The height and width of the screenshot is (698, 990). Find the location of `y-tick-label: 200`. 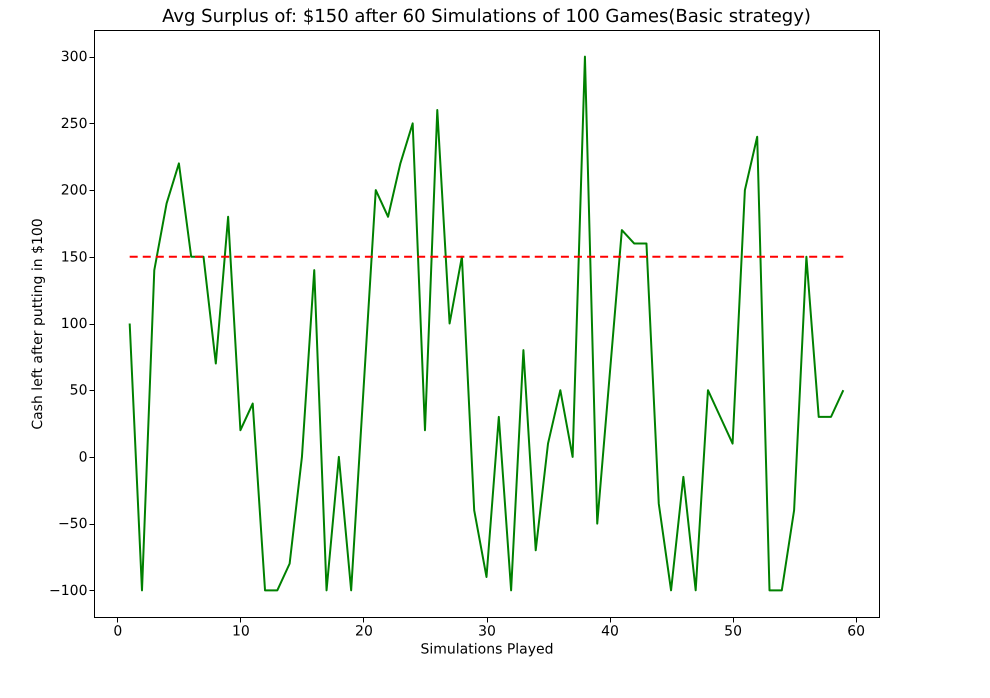

y-tick-label: 200 is located at coordinates (74, 190).